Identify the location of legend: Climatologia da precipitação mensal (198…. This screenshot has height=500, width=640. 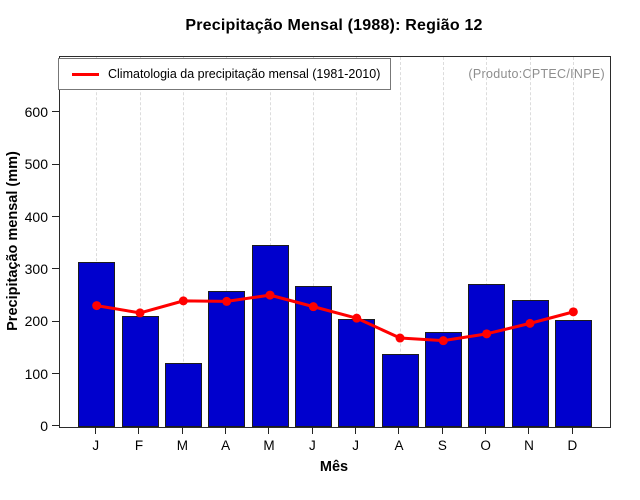
(224, 74).